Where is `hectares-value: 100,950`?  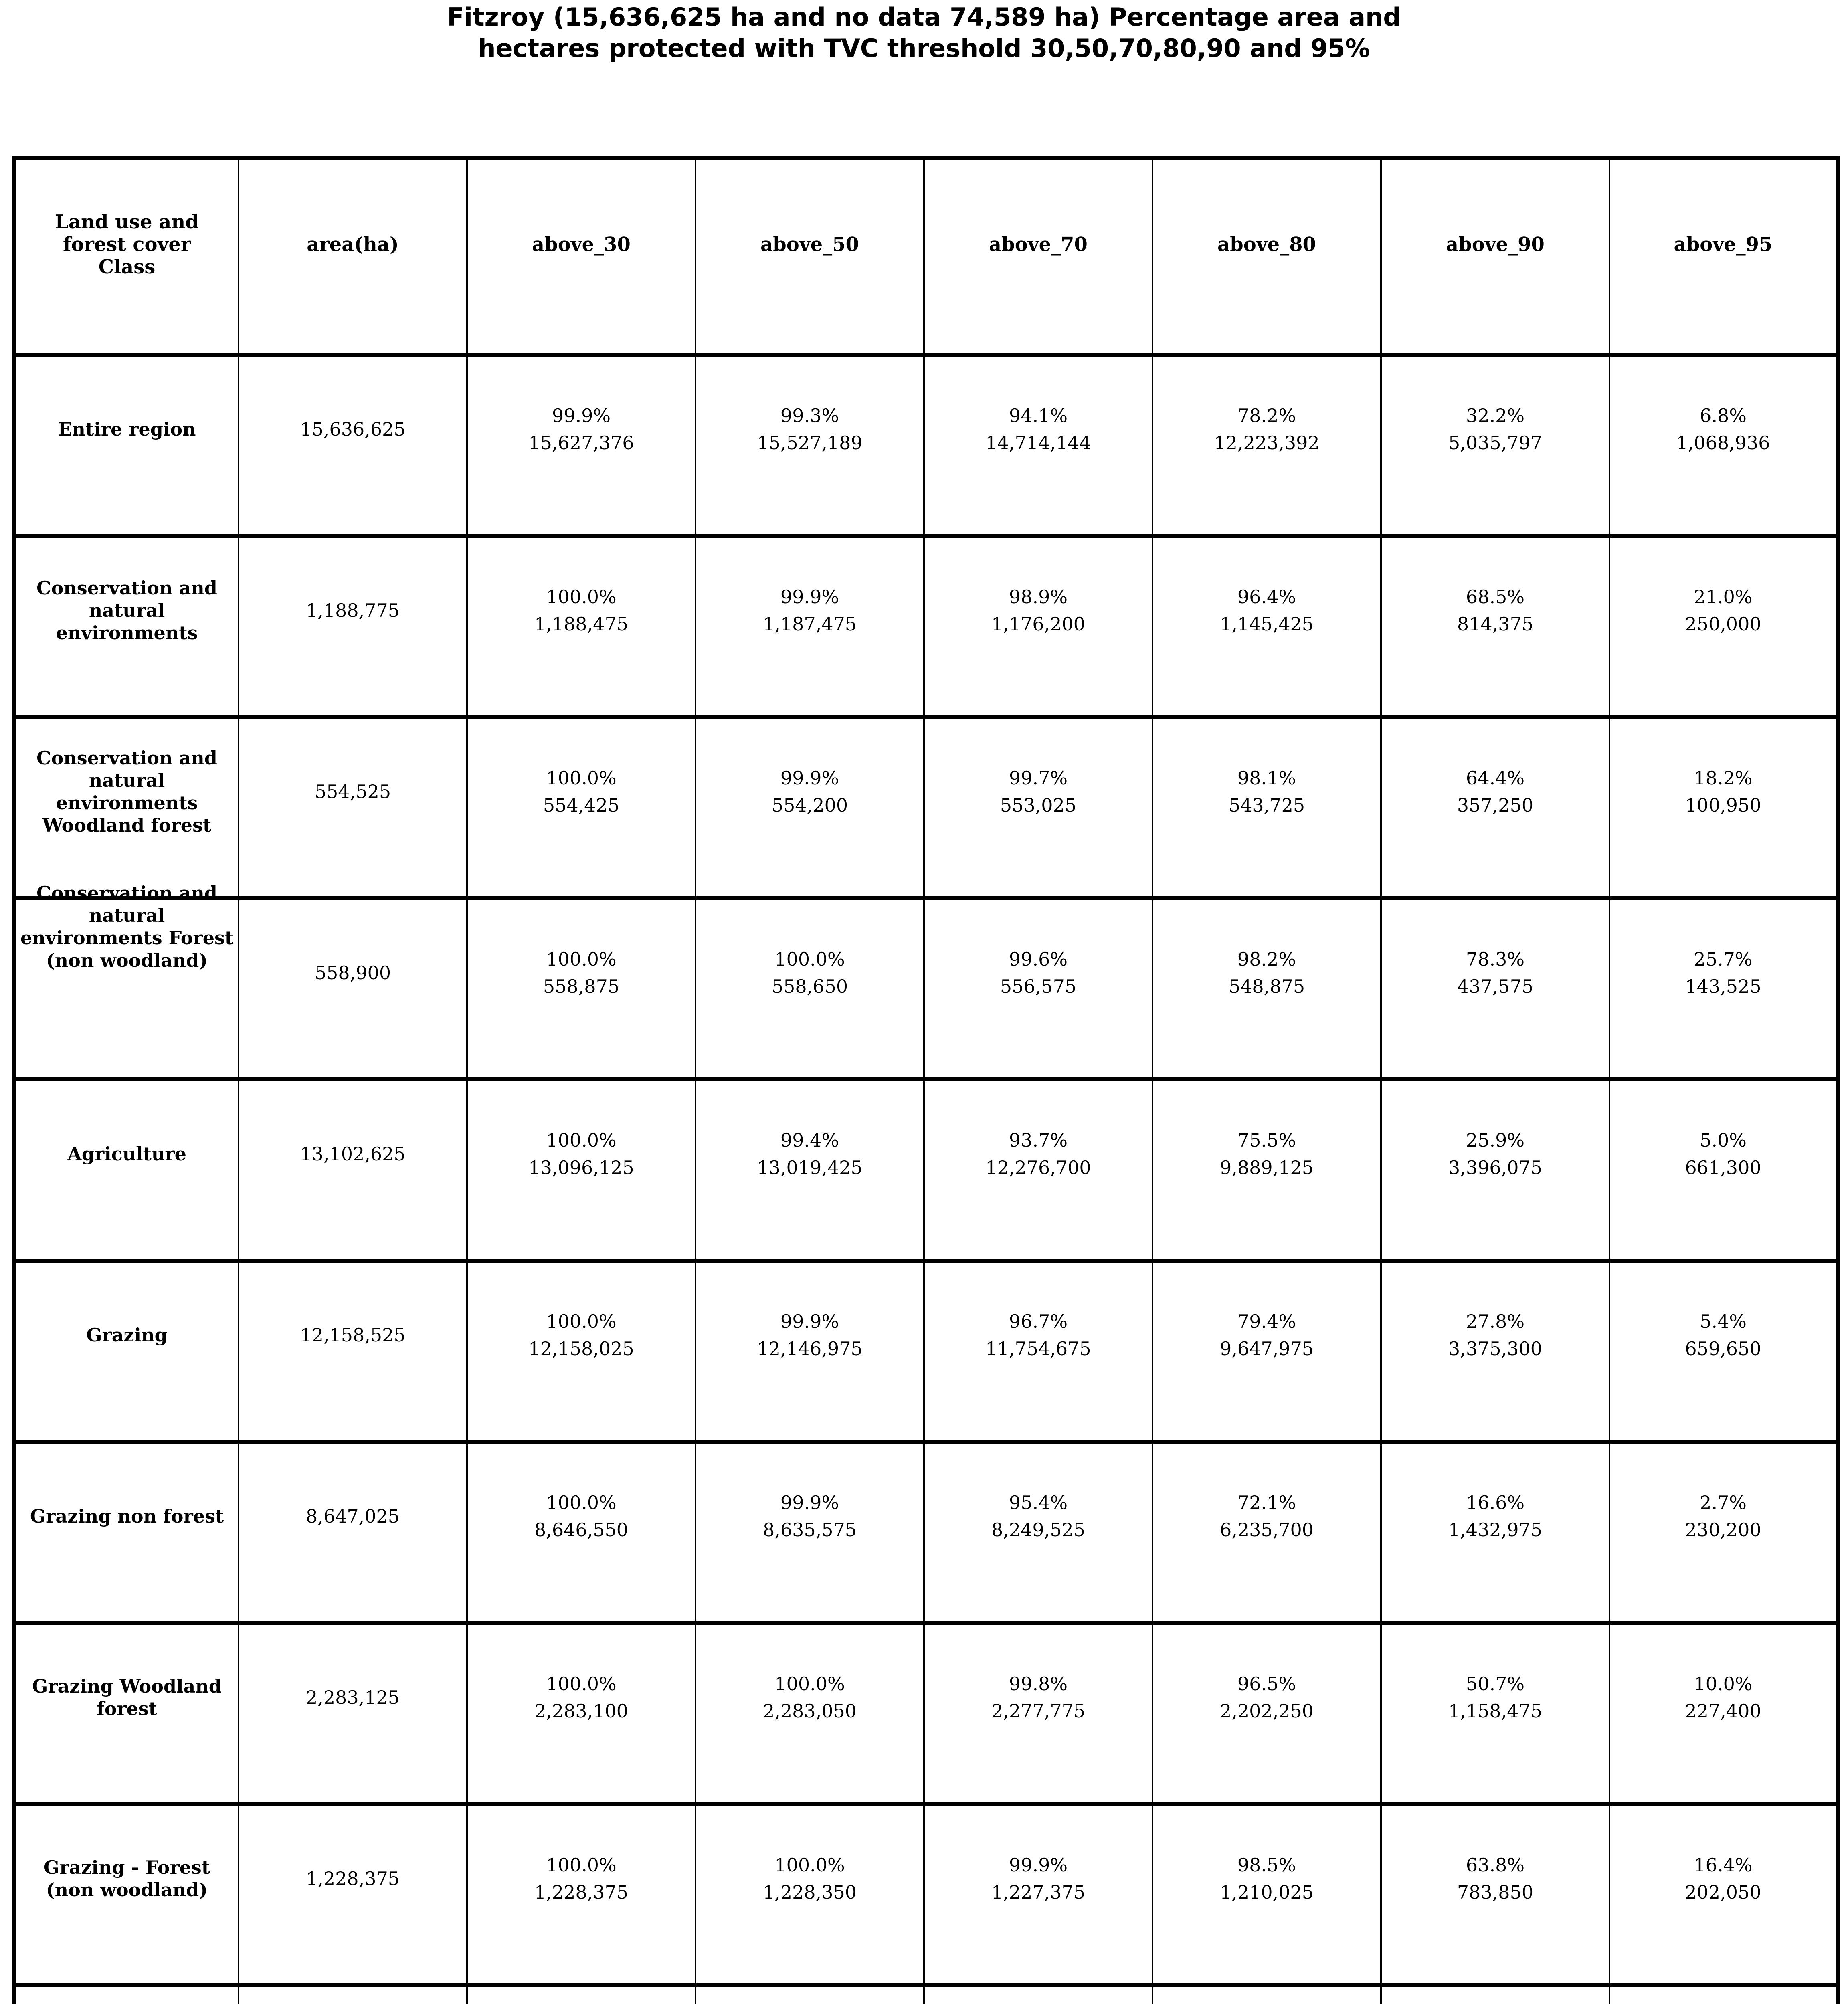 hectares-value: 100,950 is located at coordinates (1723, 805).